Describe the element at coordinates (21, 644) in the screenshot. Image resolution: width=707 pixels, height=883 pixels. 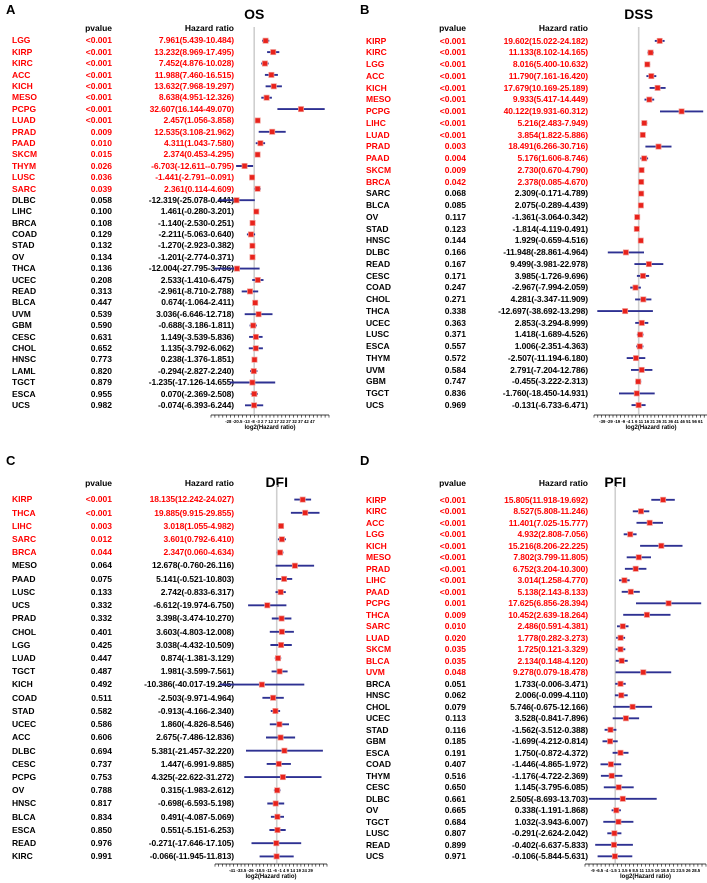
I see `cancer-label: LGG` at that location.